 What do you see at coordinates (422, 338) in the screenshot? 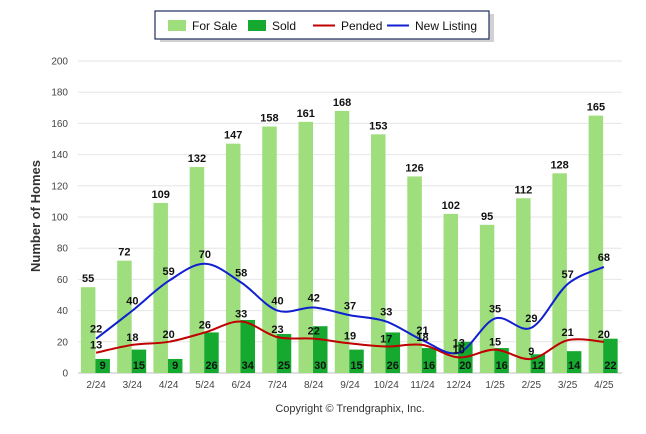
I see `label-pended: 18` at bounding box center [422, 338].